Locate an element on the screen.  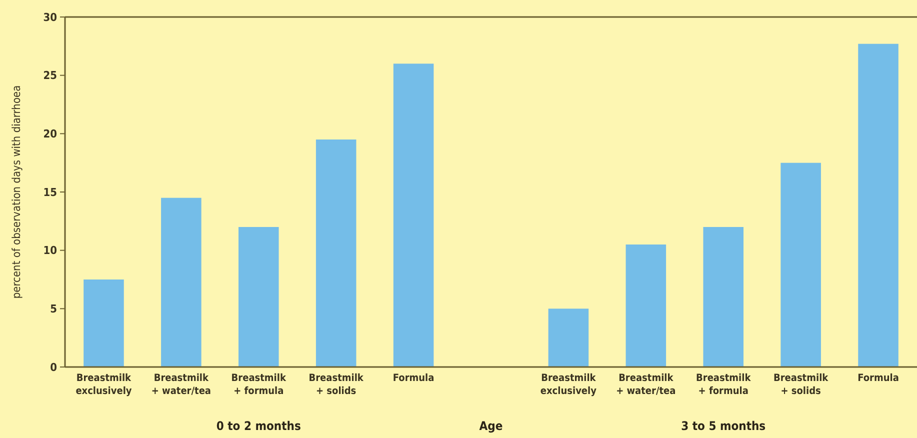
y-tick-label: 30 is located at coordinates (50, 17).